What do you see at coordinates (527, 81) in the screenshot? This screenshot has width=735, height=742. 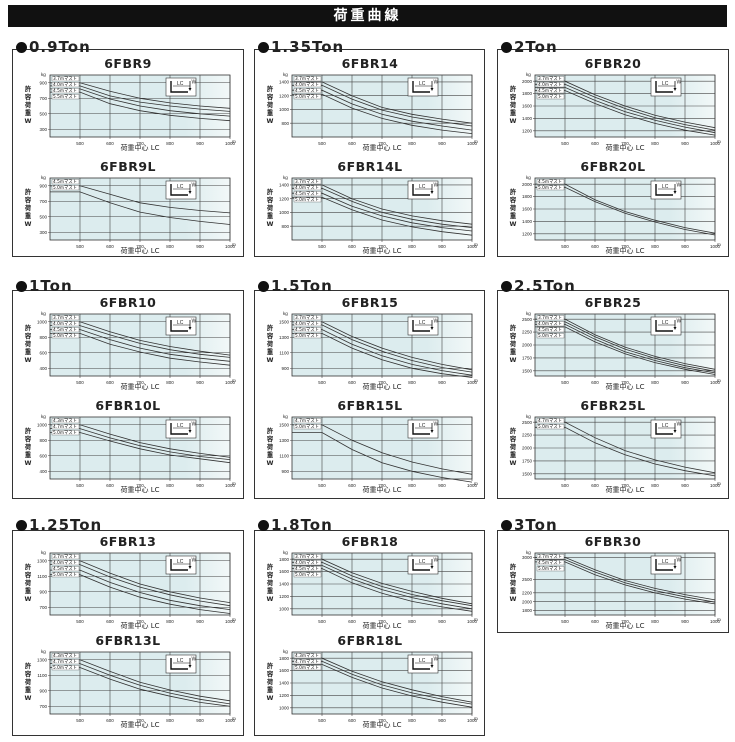 I see `y-tick-label: 2000` at bounding box center [527, 81].